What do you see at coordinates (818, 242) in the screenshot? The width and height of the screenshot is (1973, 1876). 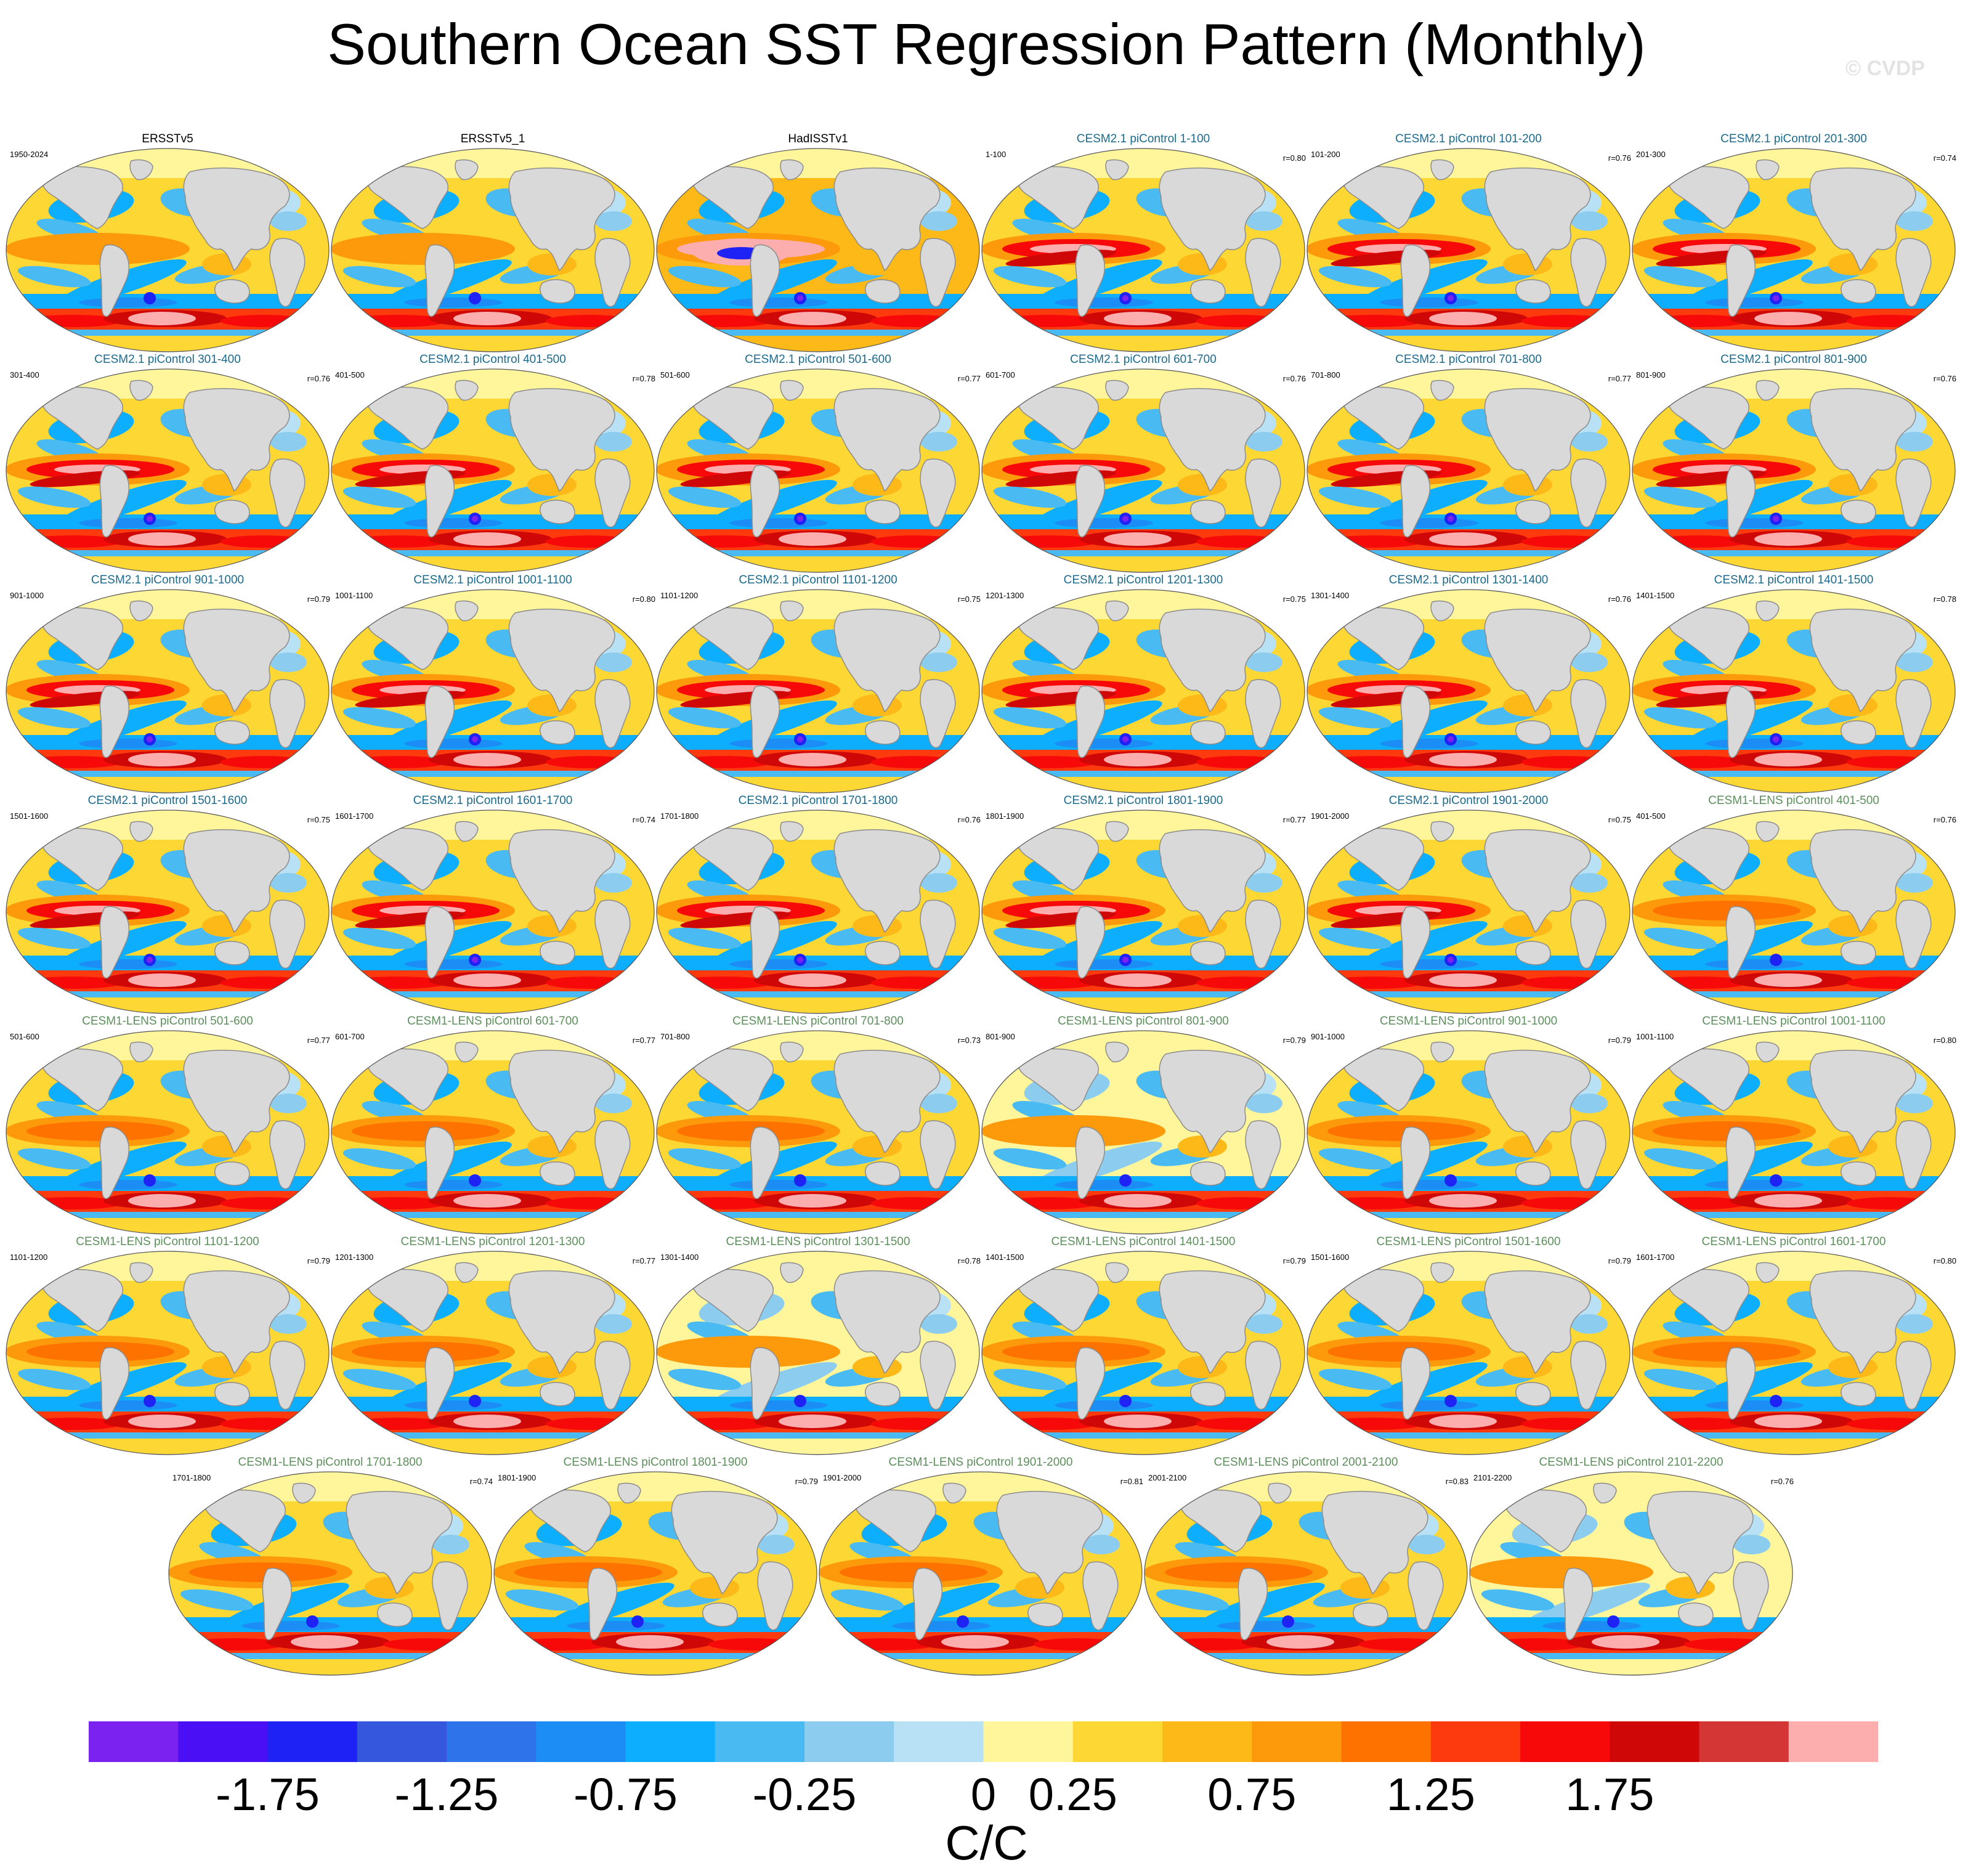 I see `map-panel: HadISSTv1` at bounding box center [818, 242].